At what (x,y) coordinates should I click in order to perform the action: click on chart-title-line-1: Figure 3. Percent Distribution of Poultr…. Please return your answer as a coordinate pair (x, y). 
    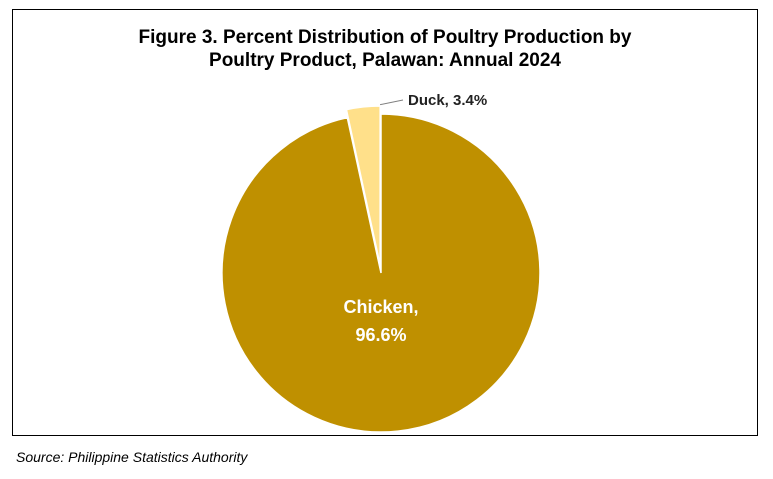
    Looking at the image, I should click on (385, 37).